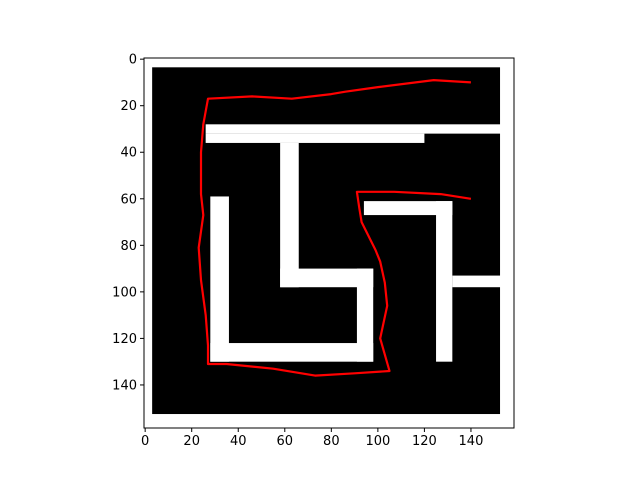  Describe the element at coordinates (365, 315) in the screenshot. I see `free-region-inner-right-vertical` at that location.